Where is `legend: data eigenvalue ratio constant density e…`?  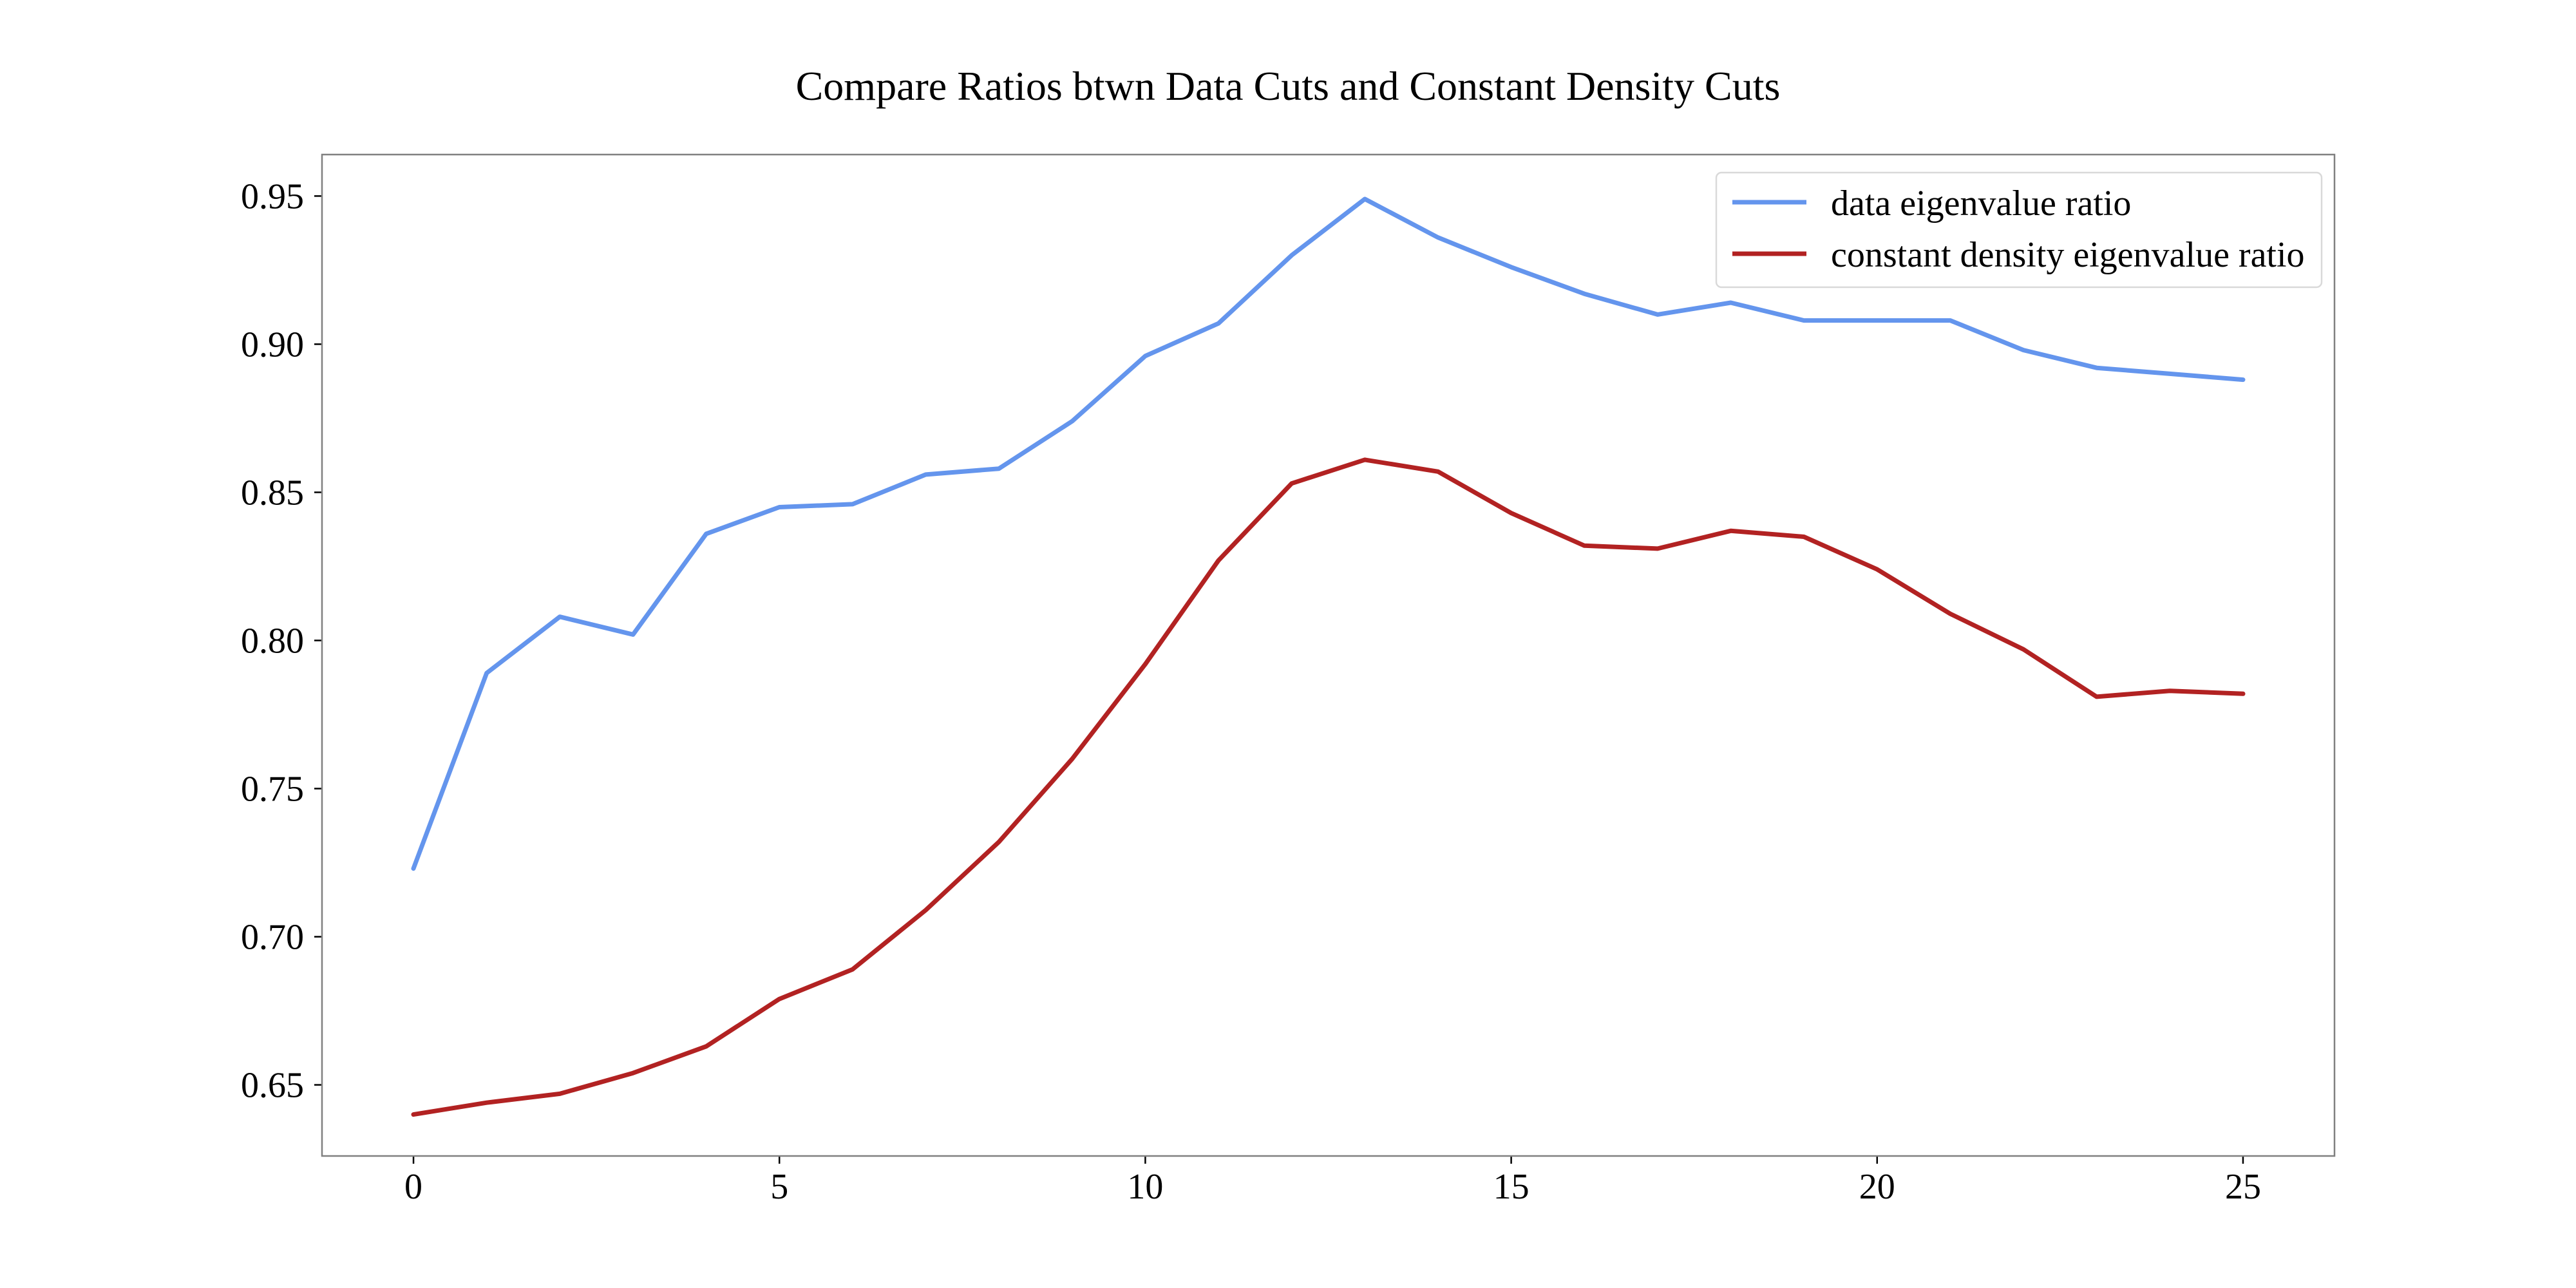
legend: data eigenvalue ratio constant density e… is located at coordinates (2019, 230).